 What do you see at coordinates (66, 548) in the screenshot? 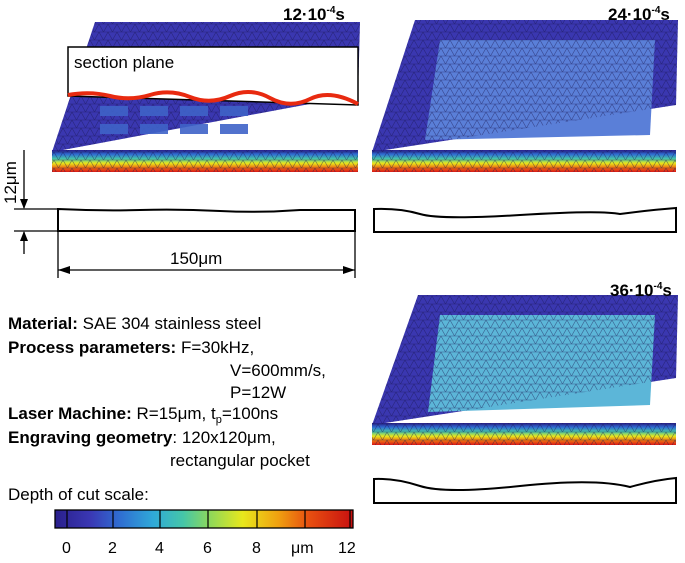
I see `scale-tick-0: 0` at bounding box center [66, 548].